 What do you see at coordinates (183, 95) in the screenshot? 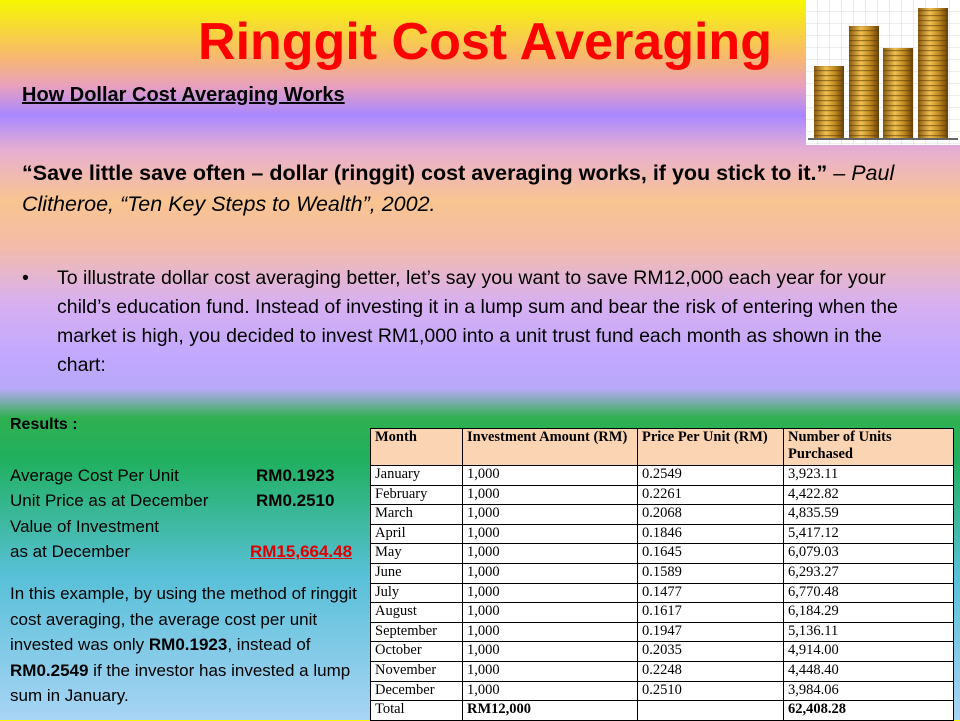
I see `subtitle: How Dollar Cost Averaging Works` at bounding box center [183, 95].